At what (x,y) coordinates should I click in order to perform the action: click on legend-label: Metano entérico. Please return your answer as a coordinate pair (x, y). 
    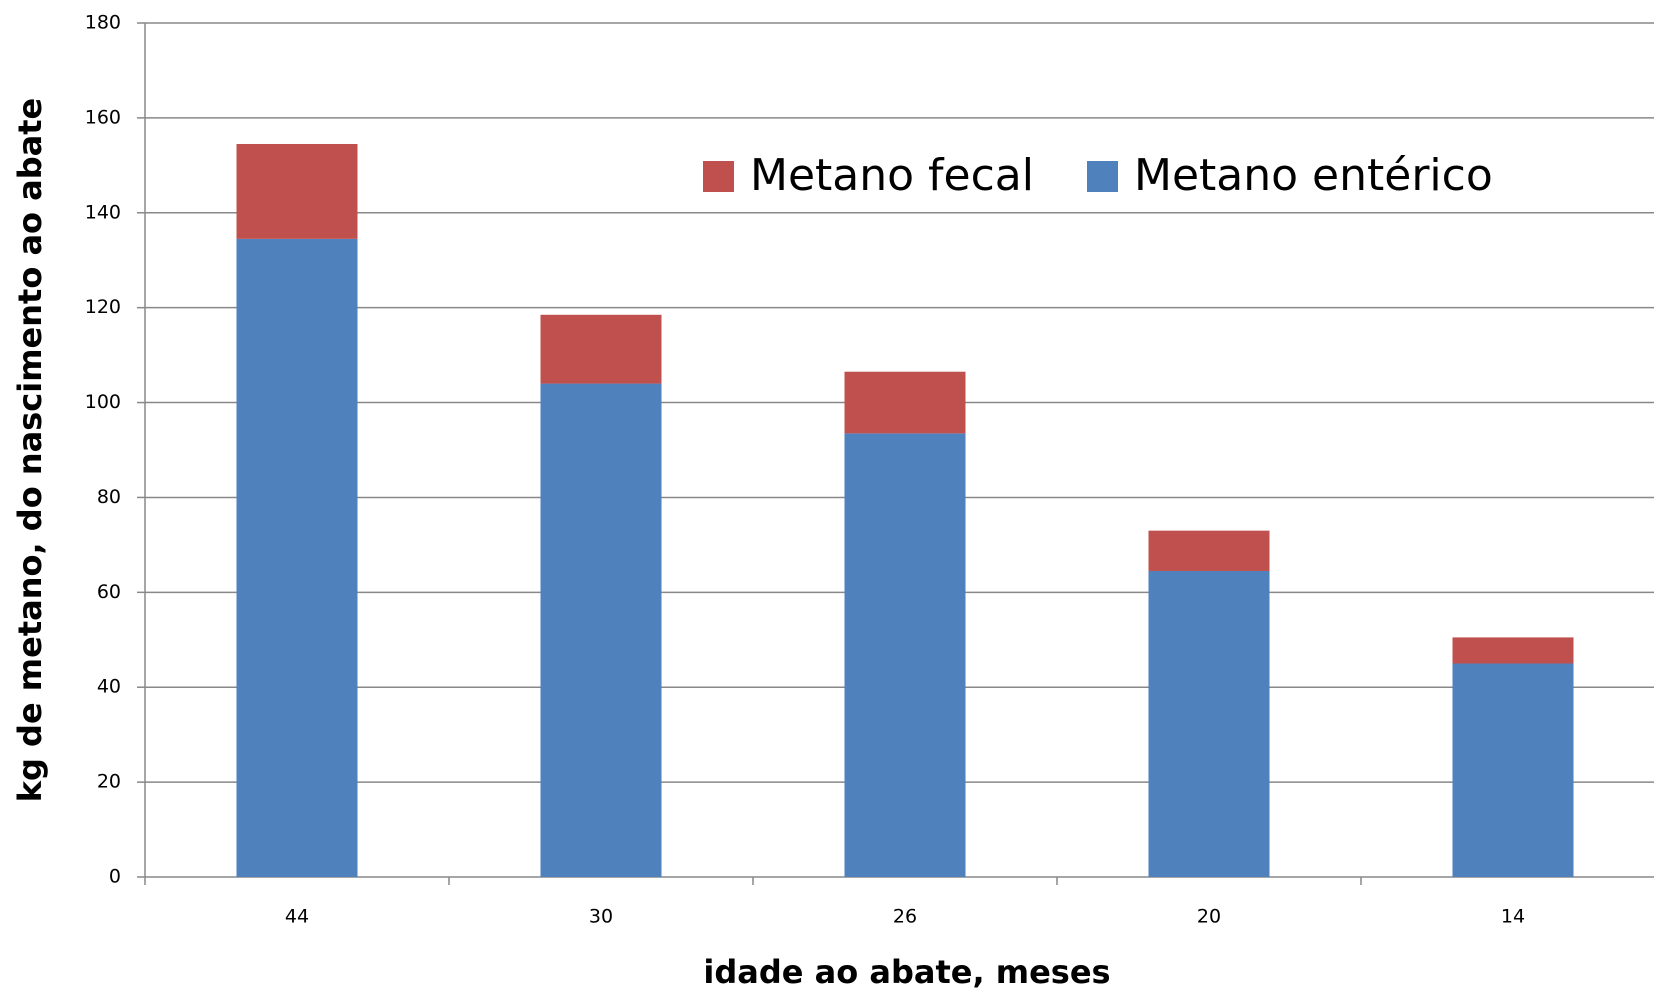
    Looking at the image, I should click on (1313, 175).